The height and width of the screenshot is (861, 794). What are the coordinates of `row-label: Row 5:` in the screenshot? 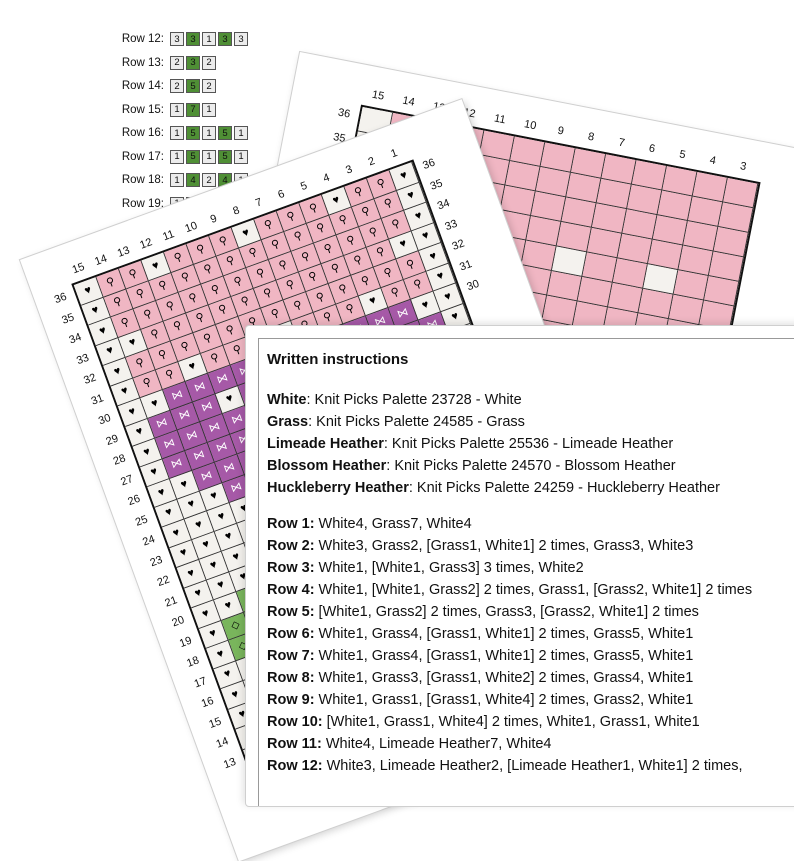 It's located at (291, 612).